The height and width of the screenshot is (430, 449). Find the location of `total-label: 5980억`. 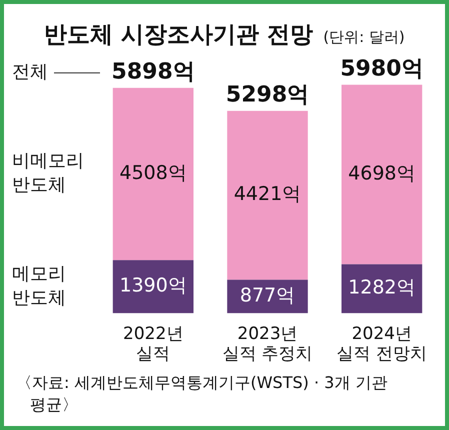

total-label: 5980억 is located at coordinates (382, 69).